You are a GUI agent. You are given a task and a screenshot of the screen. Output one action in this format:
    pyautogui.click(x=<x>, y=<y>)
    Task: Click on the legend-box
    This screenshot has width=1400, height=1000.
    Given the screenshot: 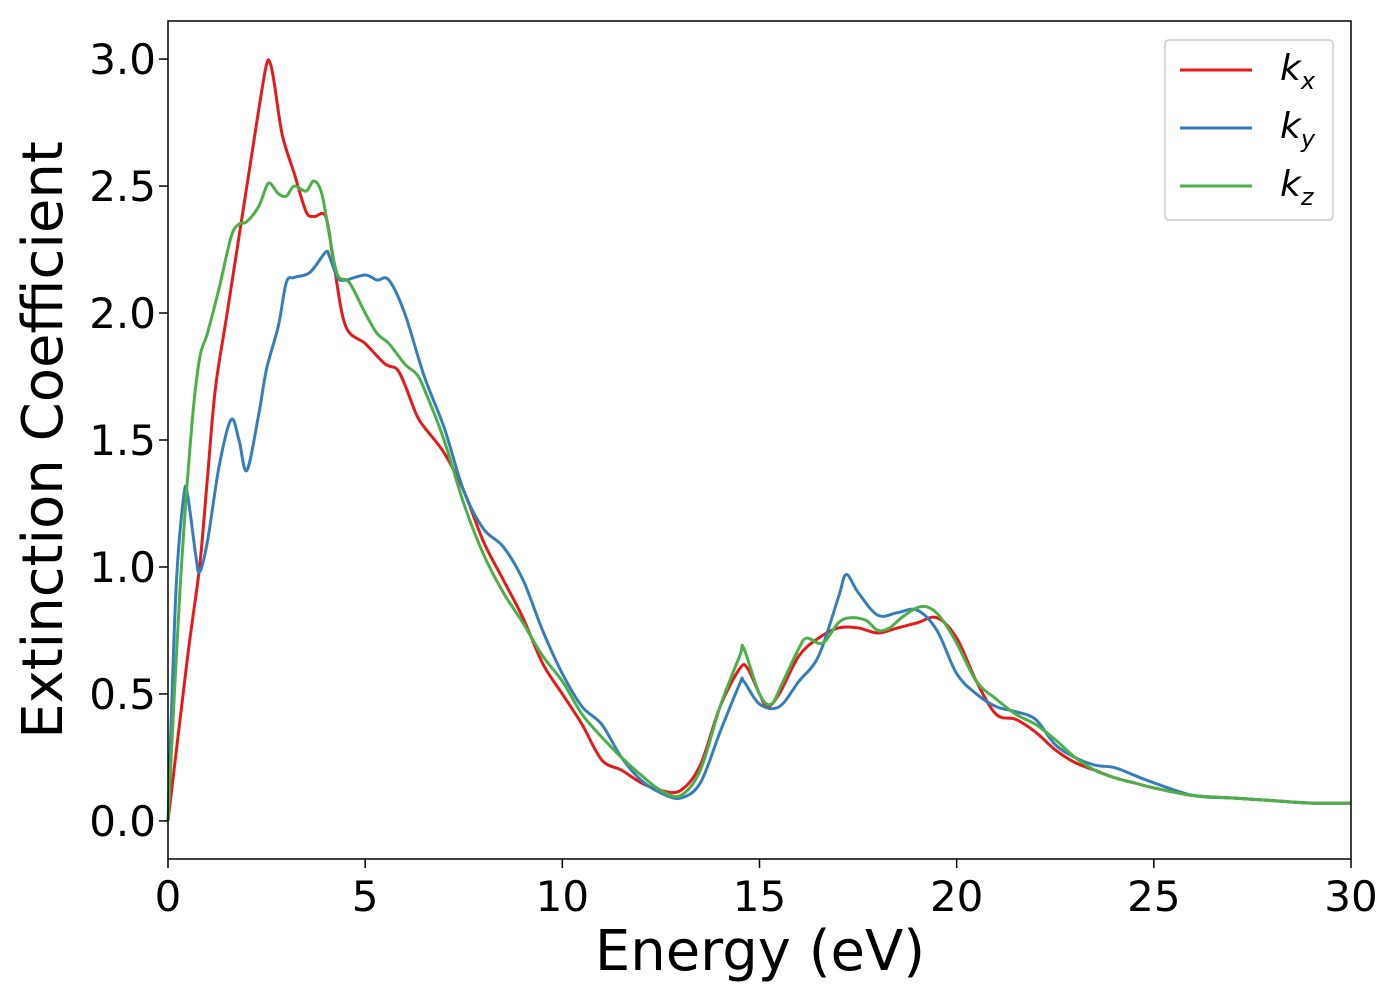 What is the action you would take?
    pyautogui.click(x=1249, y=130)
    